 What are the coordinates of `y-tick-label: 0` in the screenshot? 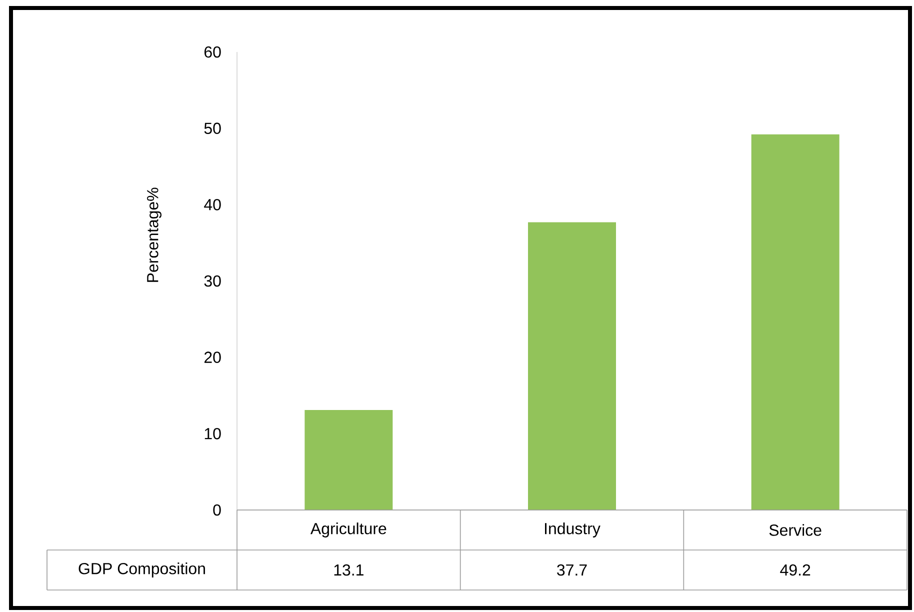 It's located at (217, 510).